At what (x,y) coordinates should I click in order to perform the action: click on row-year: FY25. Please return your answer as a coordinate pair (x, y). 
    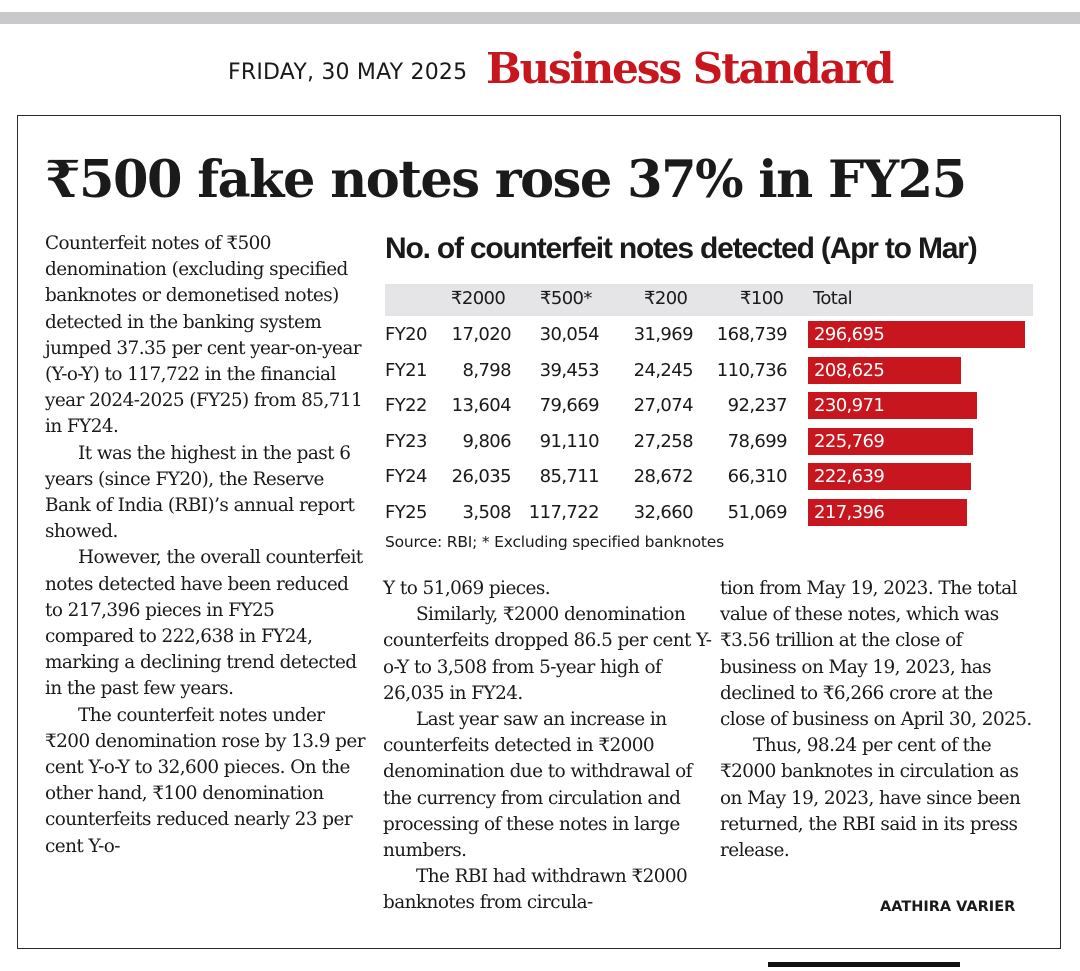
    Looking at the image, I should click on (406, 512).